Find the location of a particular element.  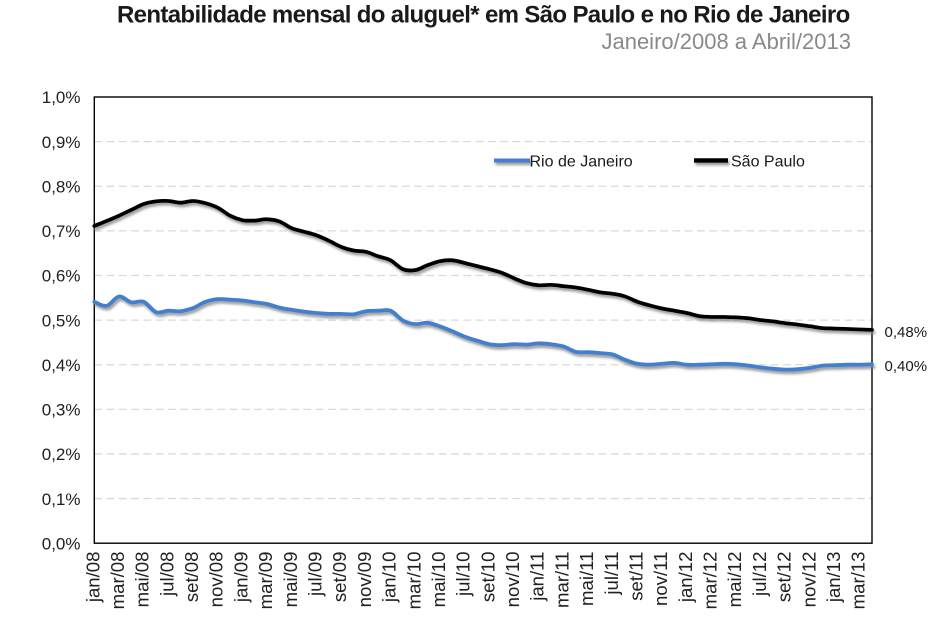

svg-text: mar/11 is located at coordinates (561, 580).